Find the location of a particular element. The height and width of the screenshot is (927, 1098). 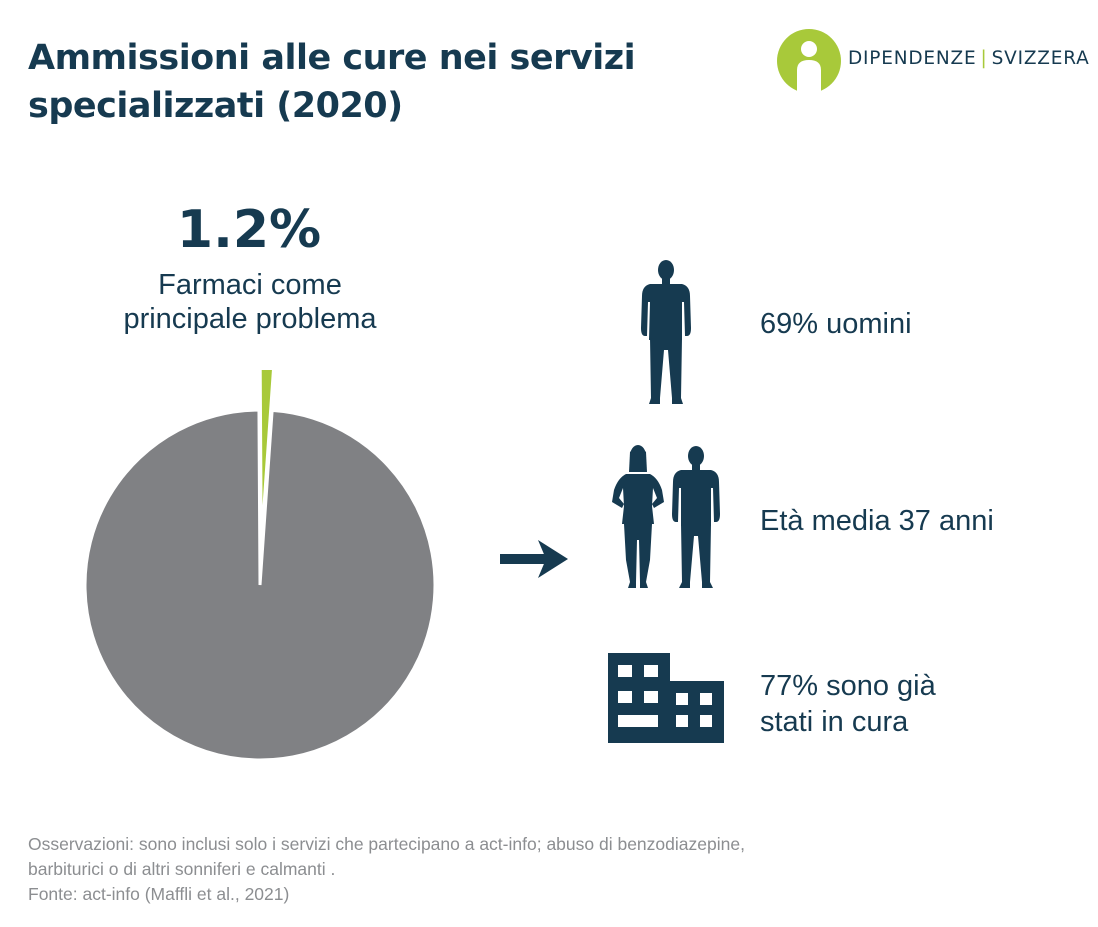

arrow-right-icon is located at coordinates (534, 559).